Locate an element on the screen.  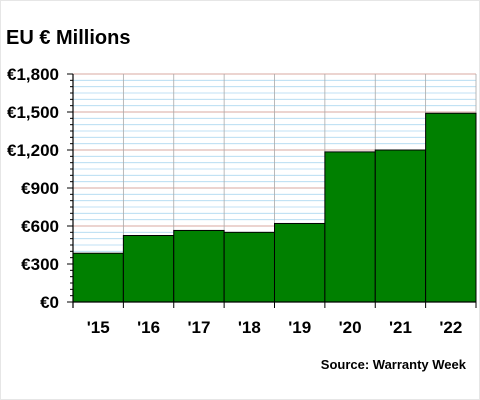
x-tick-label: '16 is located at coordinates (148, 327).